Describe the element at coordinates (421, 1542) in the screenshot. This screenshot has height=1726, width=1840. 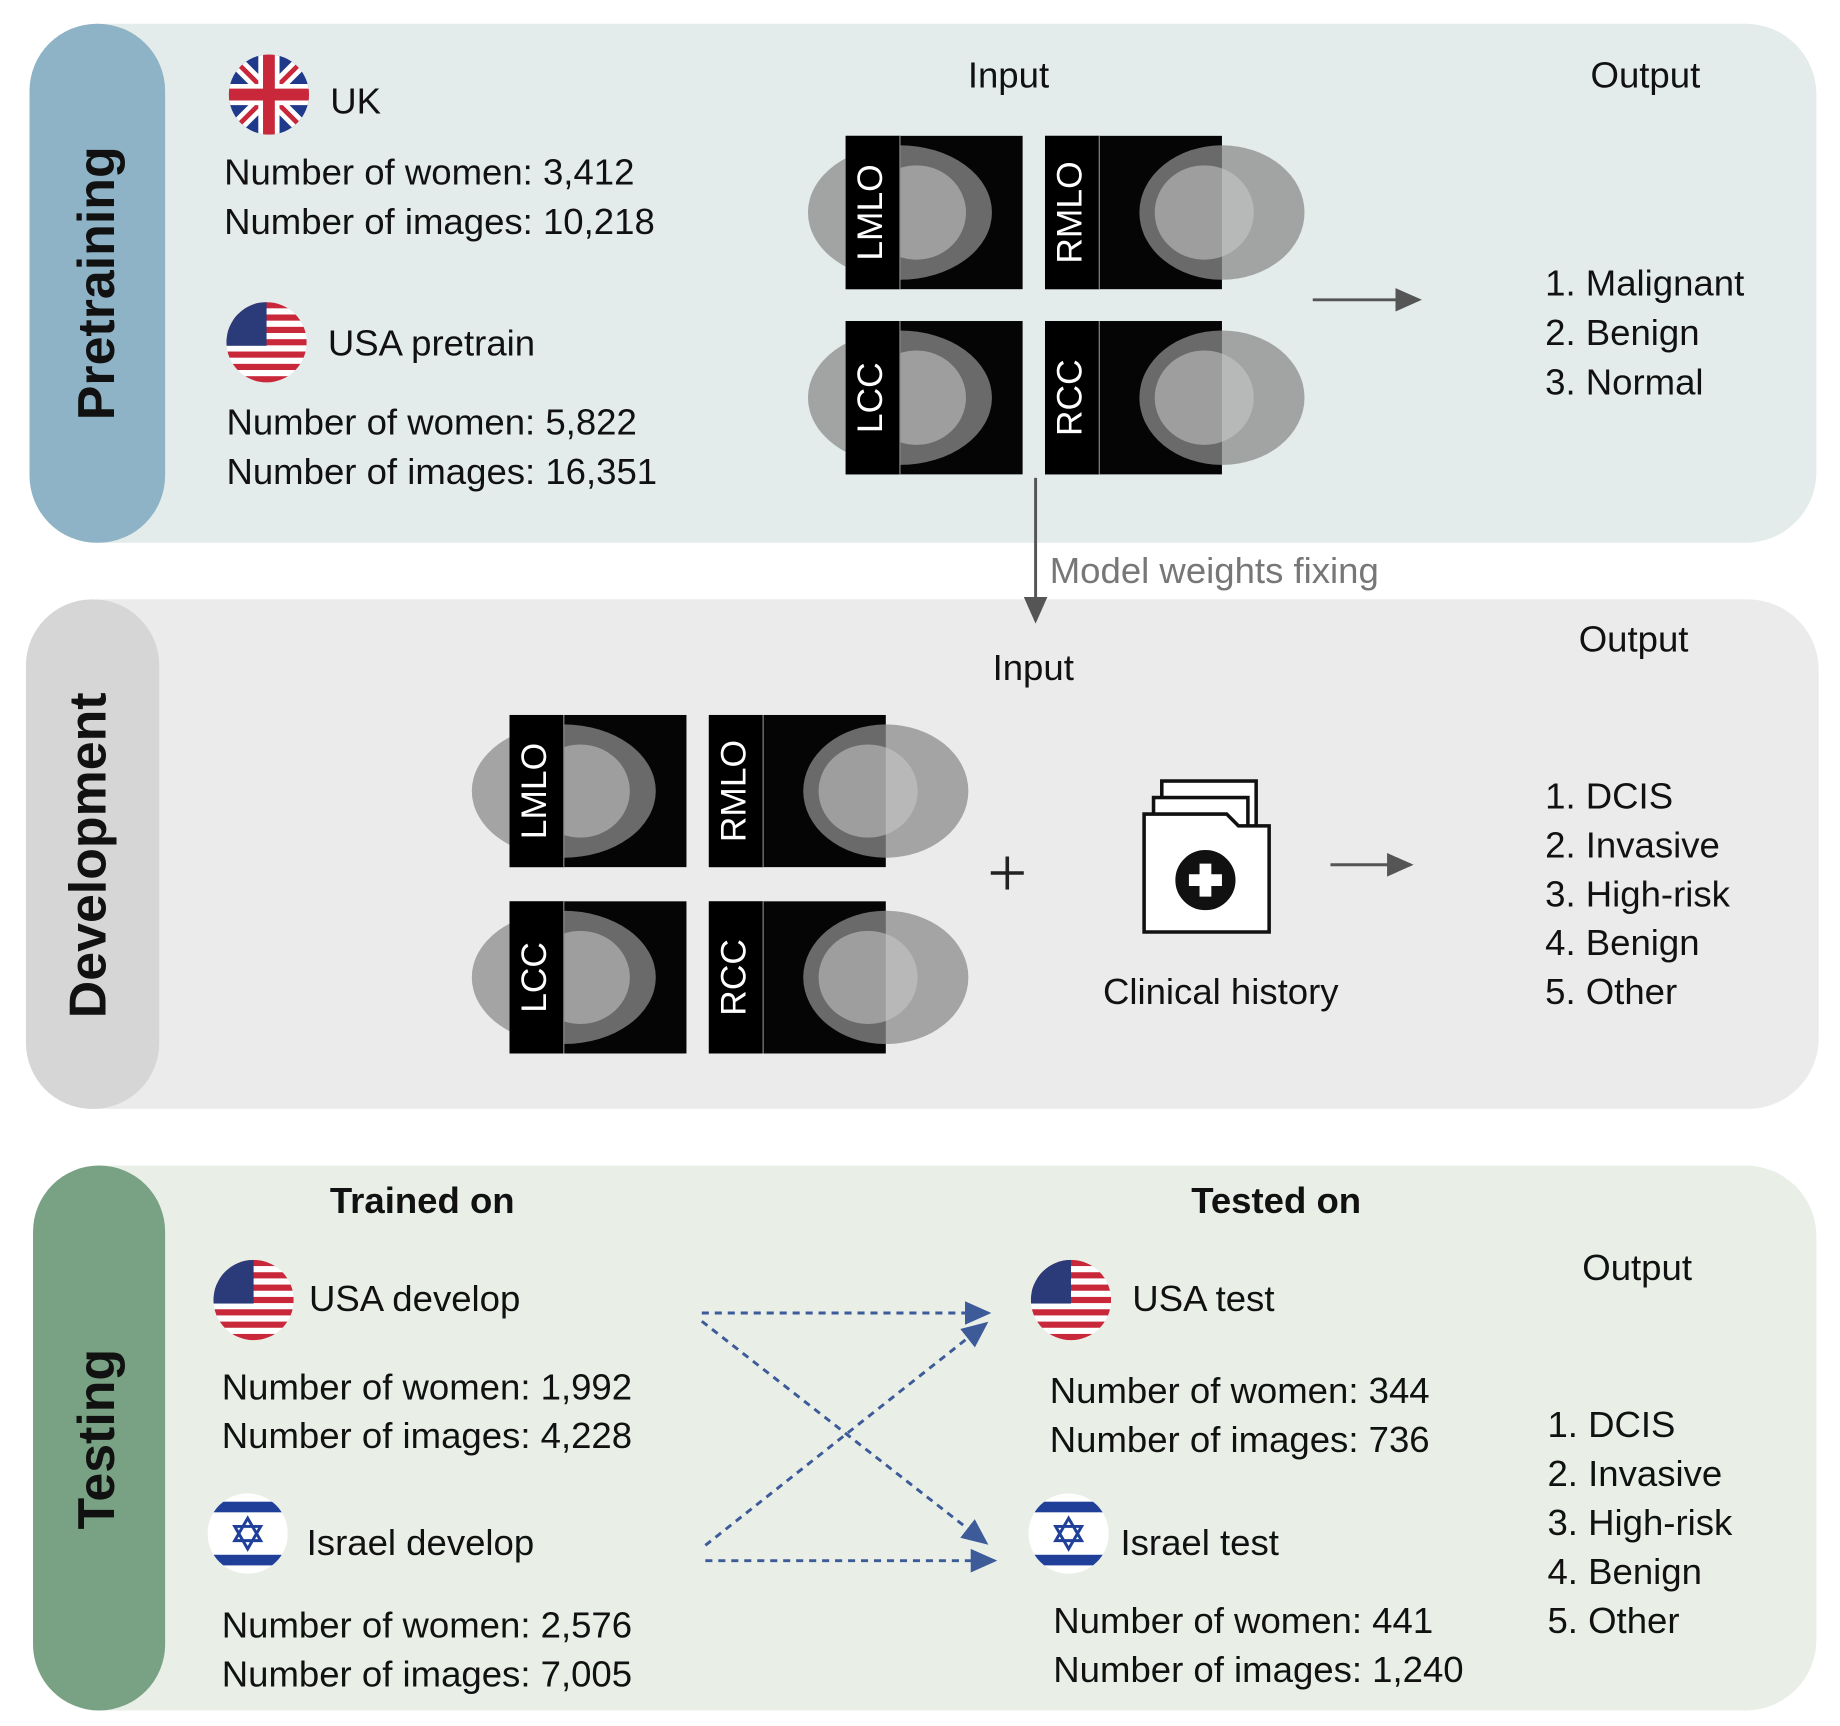
I see `dataset-name: Israel develop` at that location.